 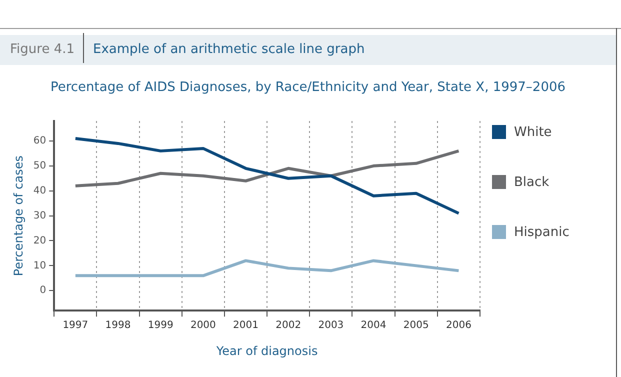 What do you see at coordinates (43, 290) in the screenshot?
I see `y-tick-label: 0` at bounding box center [43, 290].